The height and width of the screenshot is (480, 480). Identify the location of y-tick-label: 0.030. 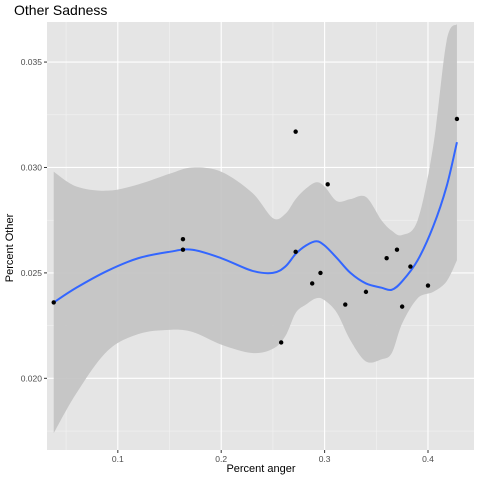
(32, 167).